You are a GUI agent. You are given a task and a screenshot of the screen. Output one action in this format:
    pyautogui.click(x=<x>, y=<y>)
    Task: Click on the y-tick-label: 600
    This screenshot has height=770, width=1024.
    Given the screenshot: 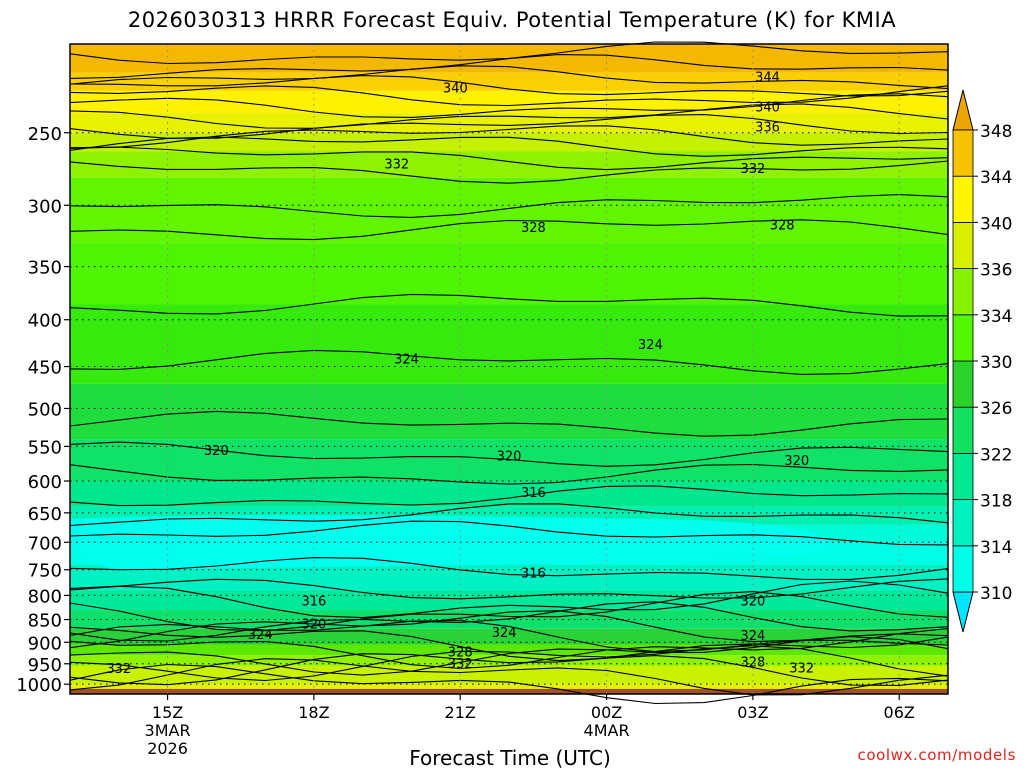 What is the action you would take?
    pyautogui.click(x=45, y=482)
    